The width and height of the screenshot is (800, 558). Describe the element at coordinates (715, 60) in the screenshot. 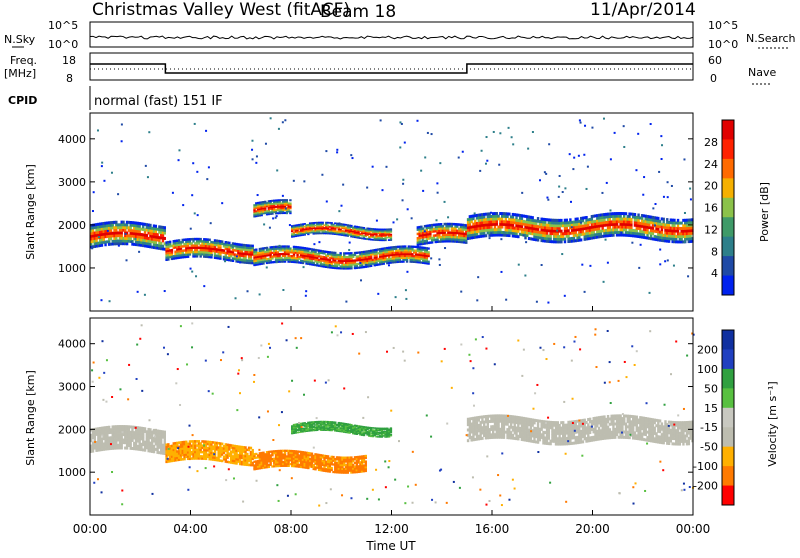

I see `nave-tick-top: 60` at that location.